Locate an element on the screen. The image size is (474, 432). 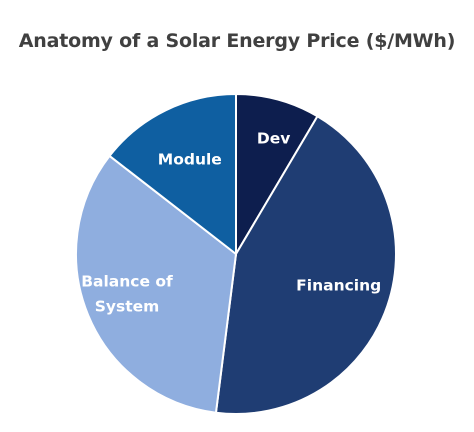
pie-slice-dev is located at coordinates (277, 175).